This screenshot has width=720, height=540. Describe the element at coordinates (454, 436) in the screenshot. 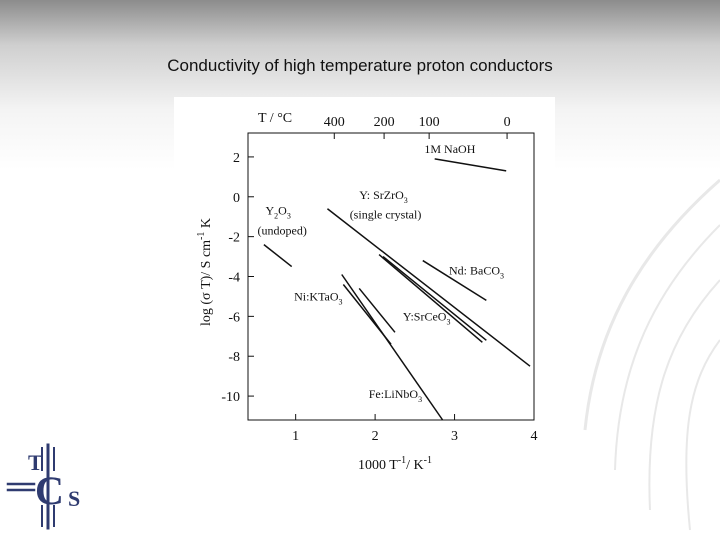

I see `x-tick-label: 3` at that location.